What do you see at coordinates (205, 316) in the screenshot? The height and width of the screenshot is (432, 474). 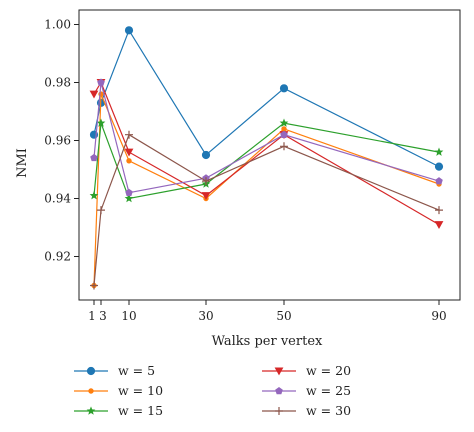 I see `x-tick-label: 30` at bounding box center [205, 316].